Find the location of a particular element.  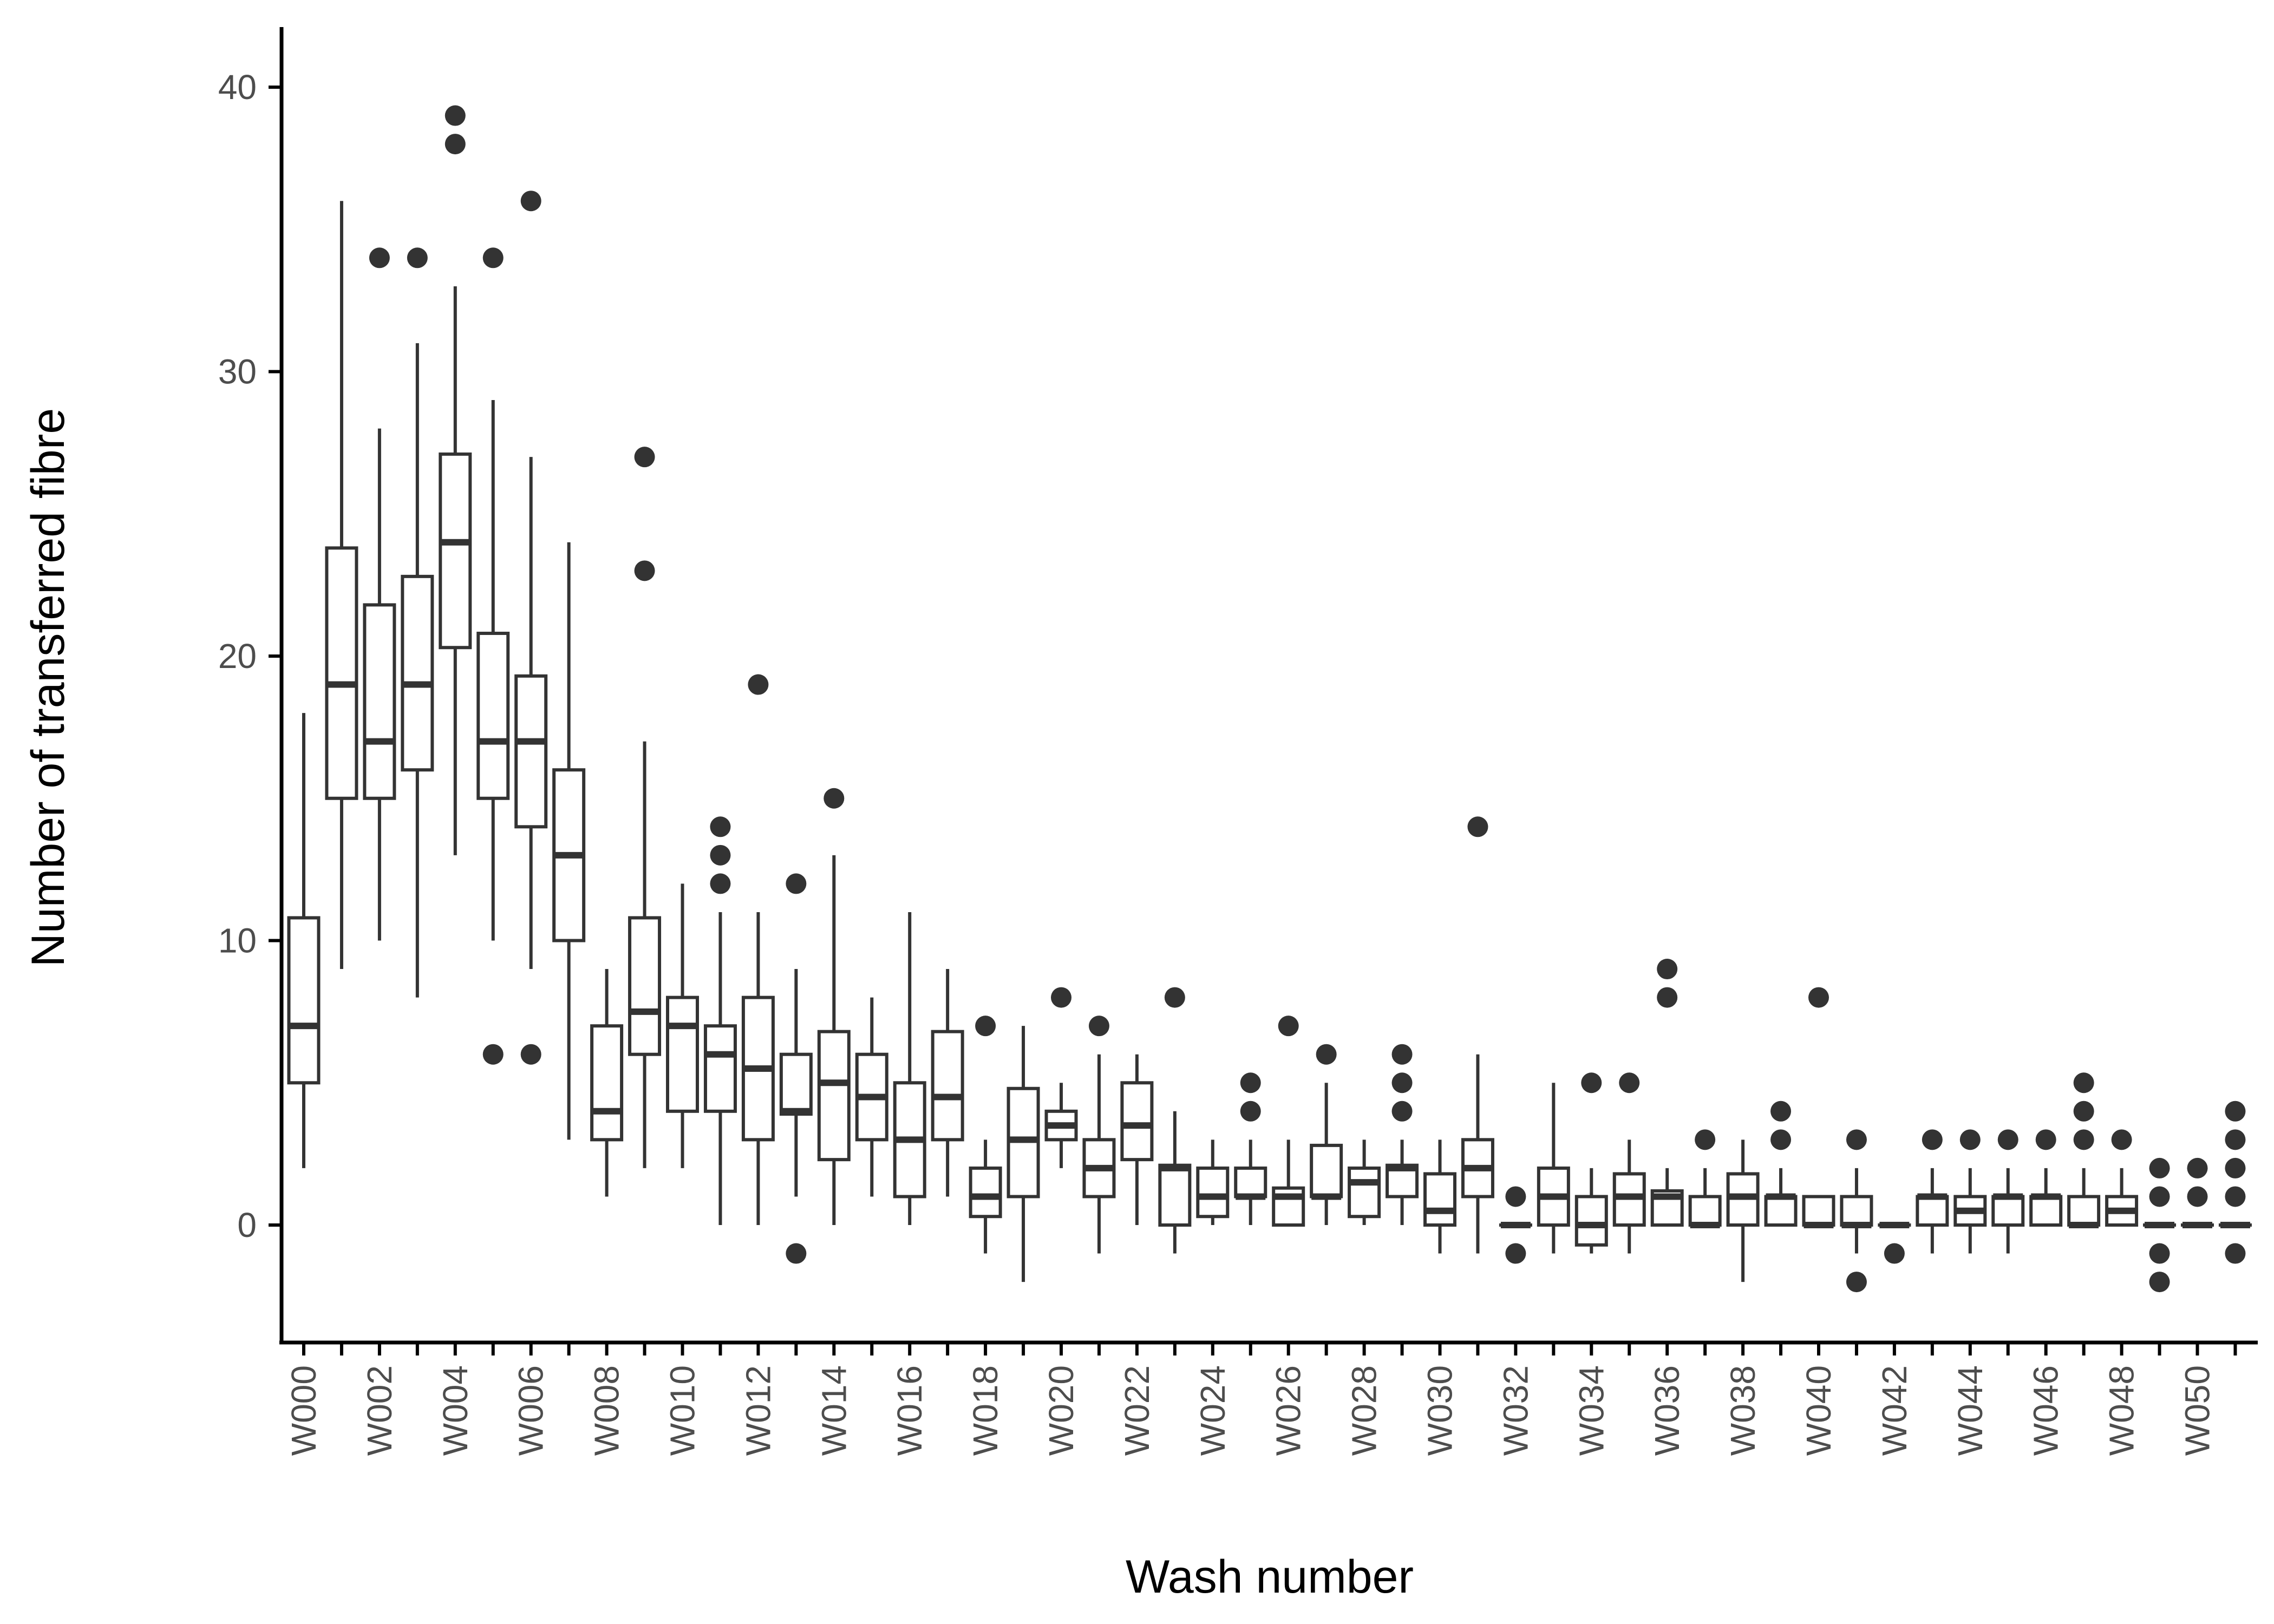

box-W017 is located at coordinates (948, 1083).